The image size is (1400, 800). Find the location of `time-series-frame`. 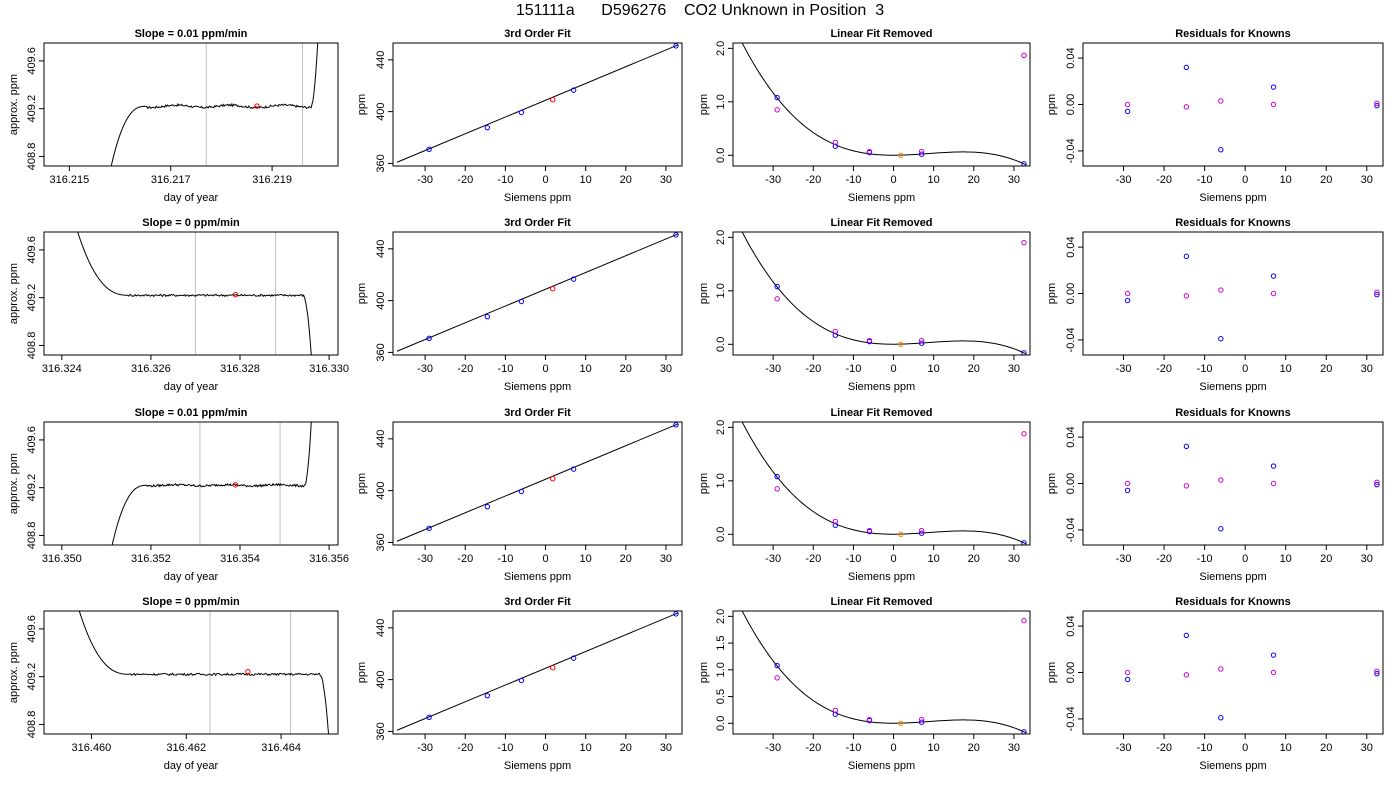

time-series-frame is located at coordinates (191, 293).